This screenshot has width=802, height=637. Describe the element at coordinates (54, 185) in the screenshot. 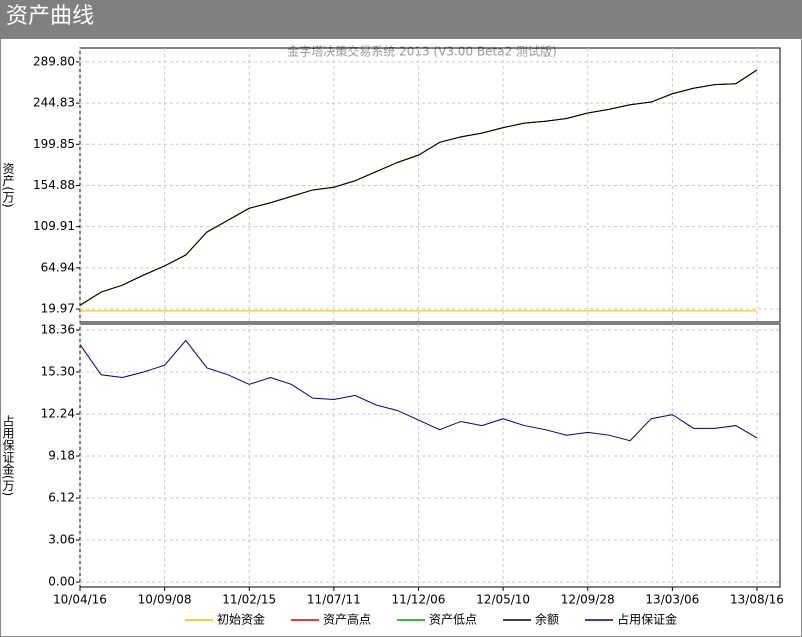

I see `y-tick-label: 154.88` at that location.